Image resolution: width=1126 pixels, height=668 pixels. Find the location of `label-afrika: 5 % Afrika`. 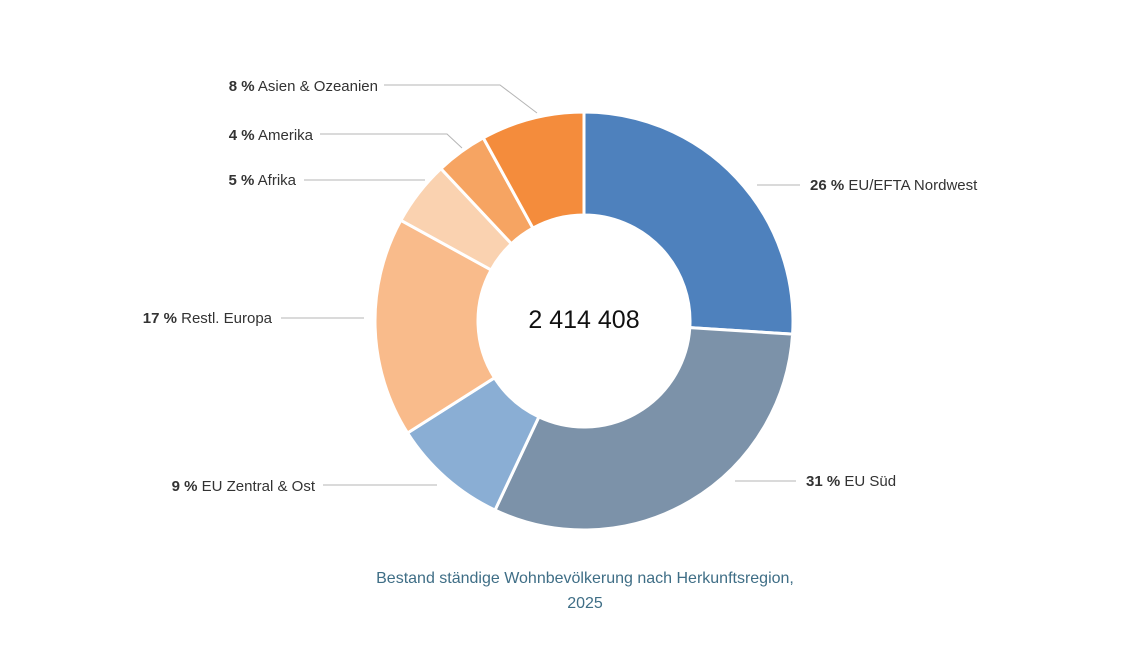

label-afrika: 5 % Afrika is located at coordinates (262, 180).